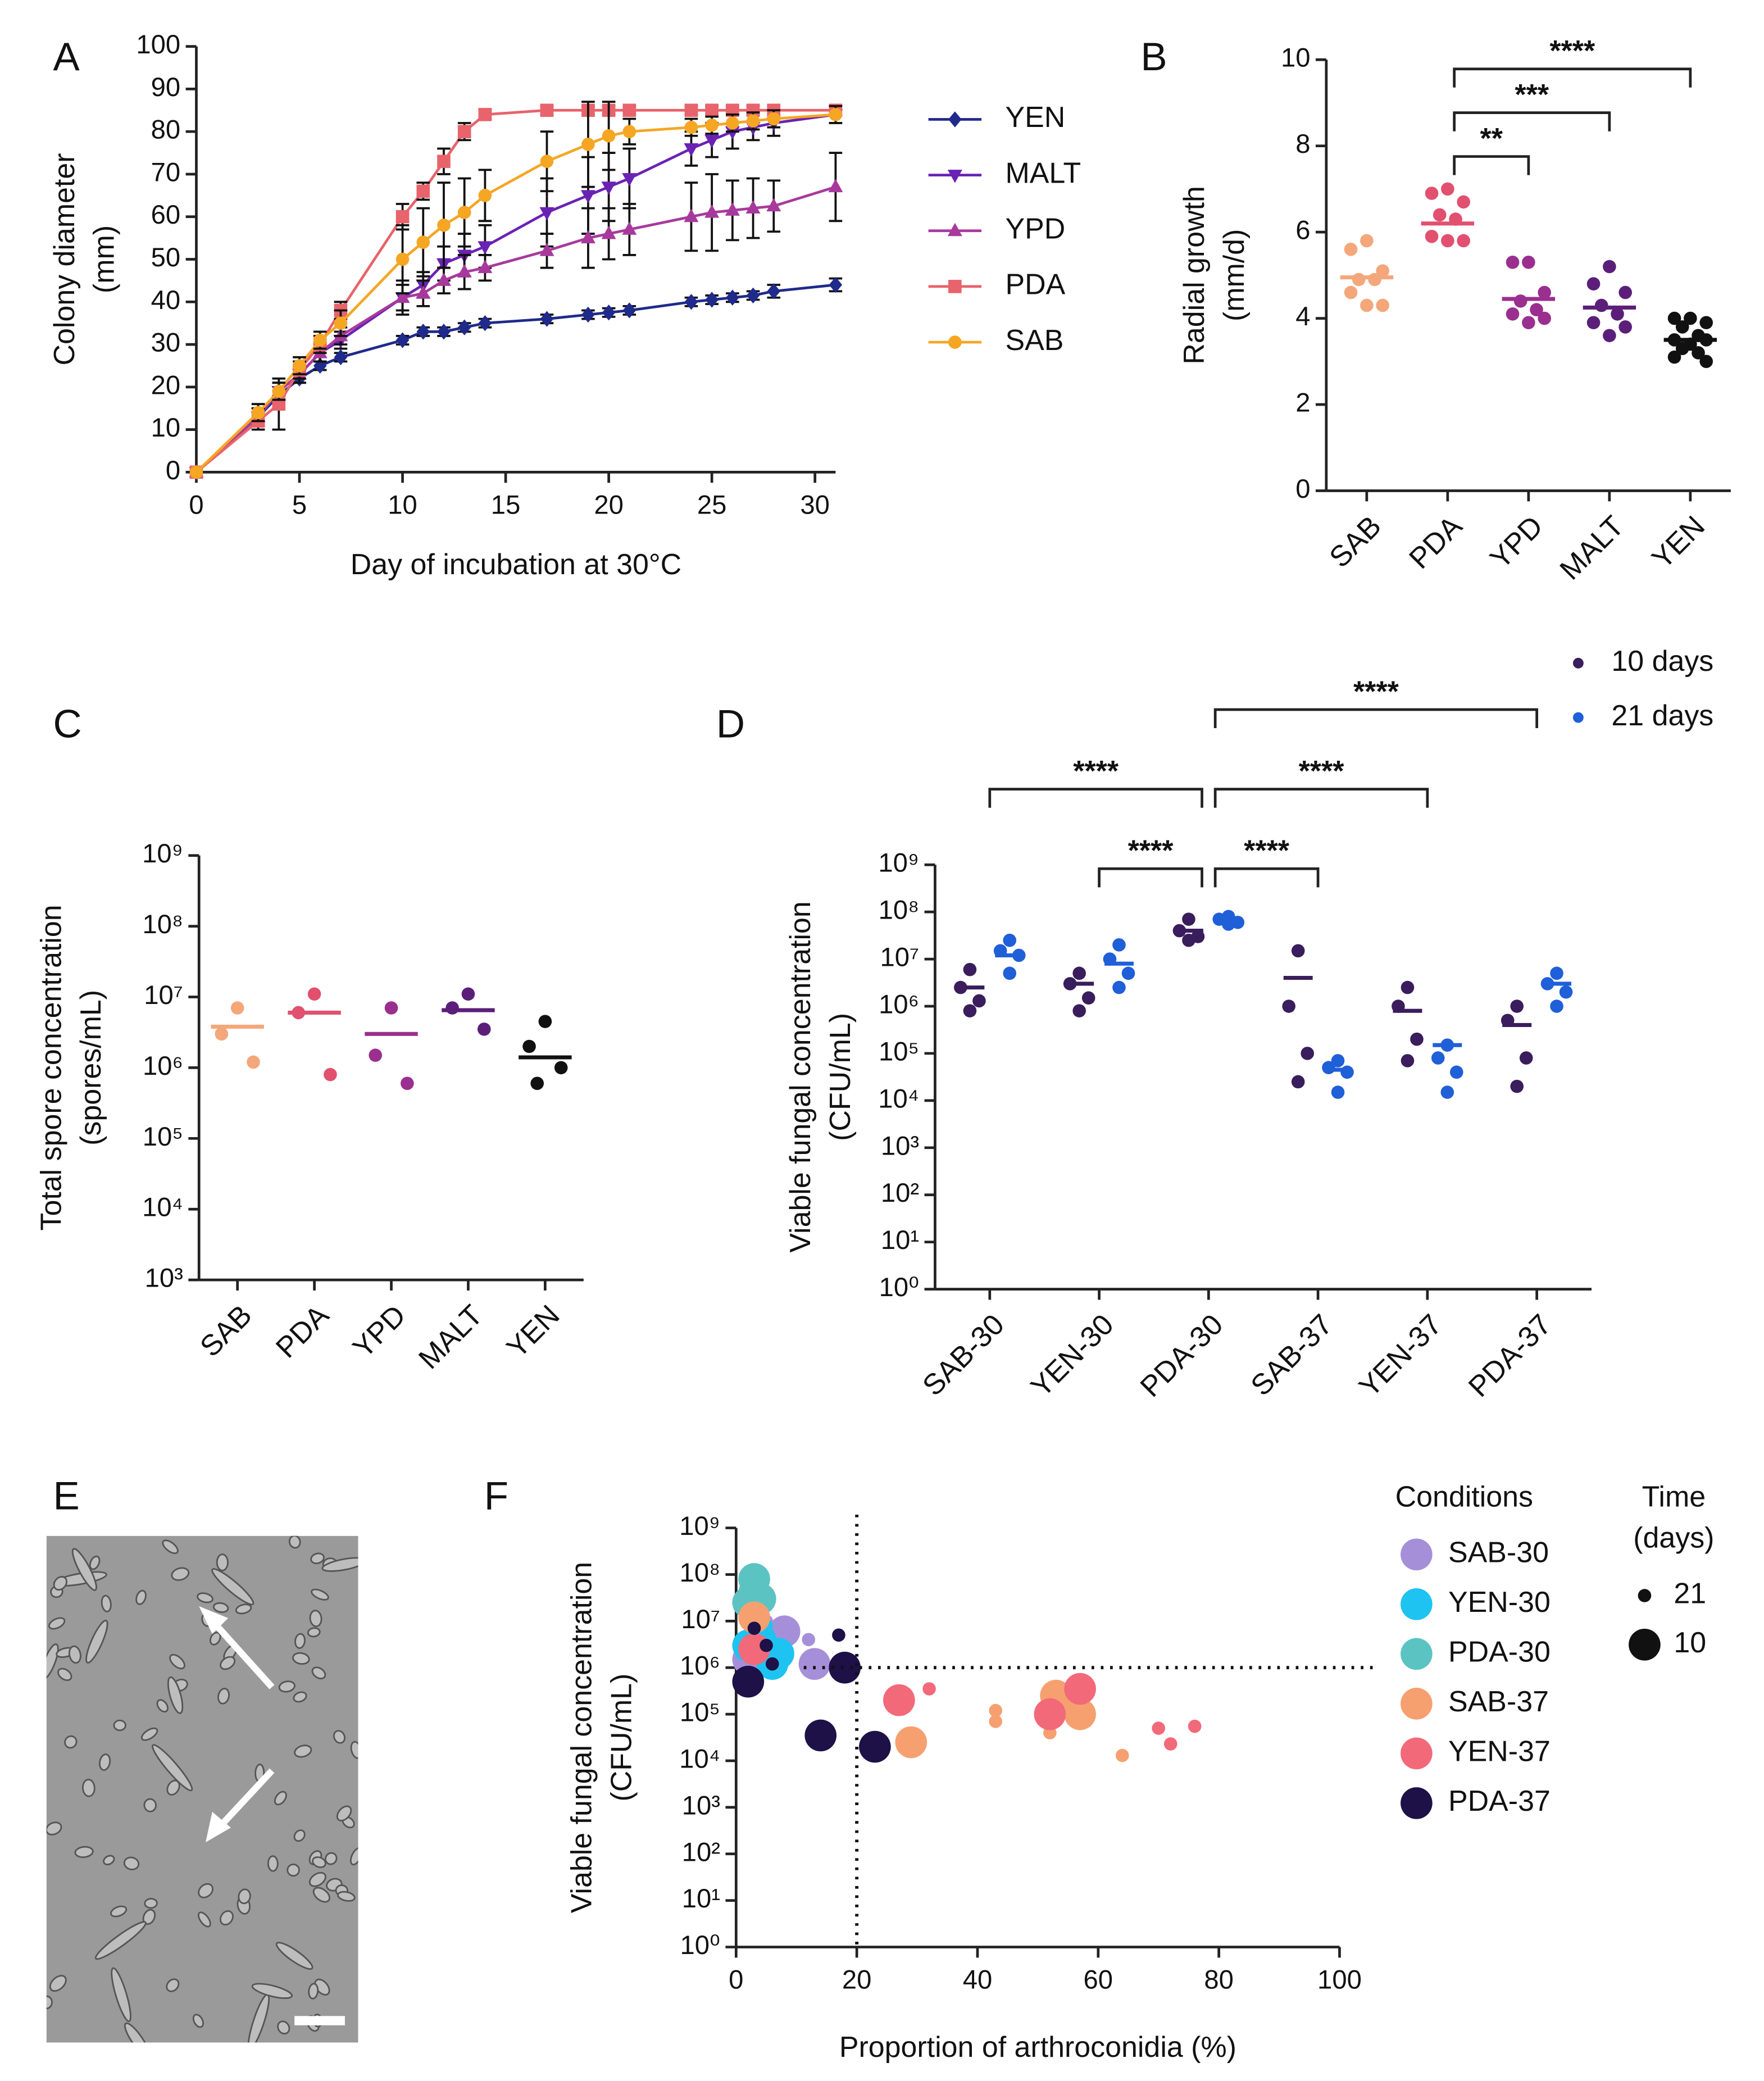  I want to click on y-tick-label: 10¹, so click(701, 1899).